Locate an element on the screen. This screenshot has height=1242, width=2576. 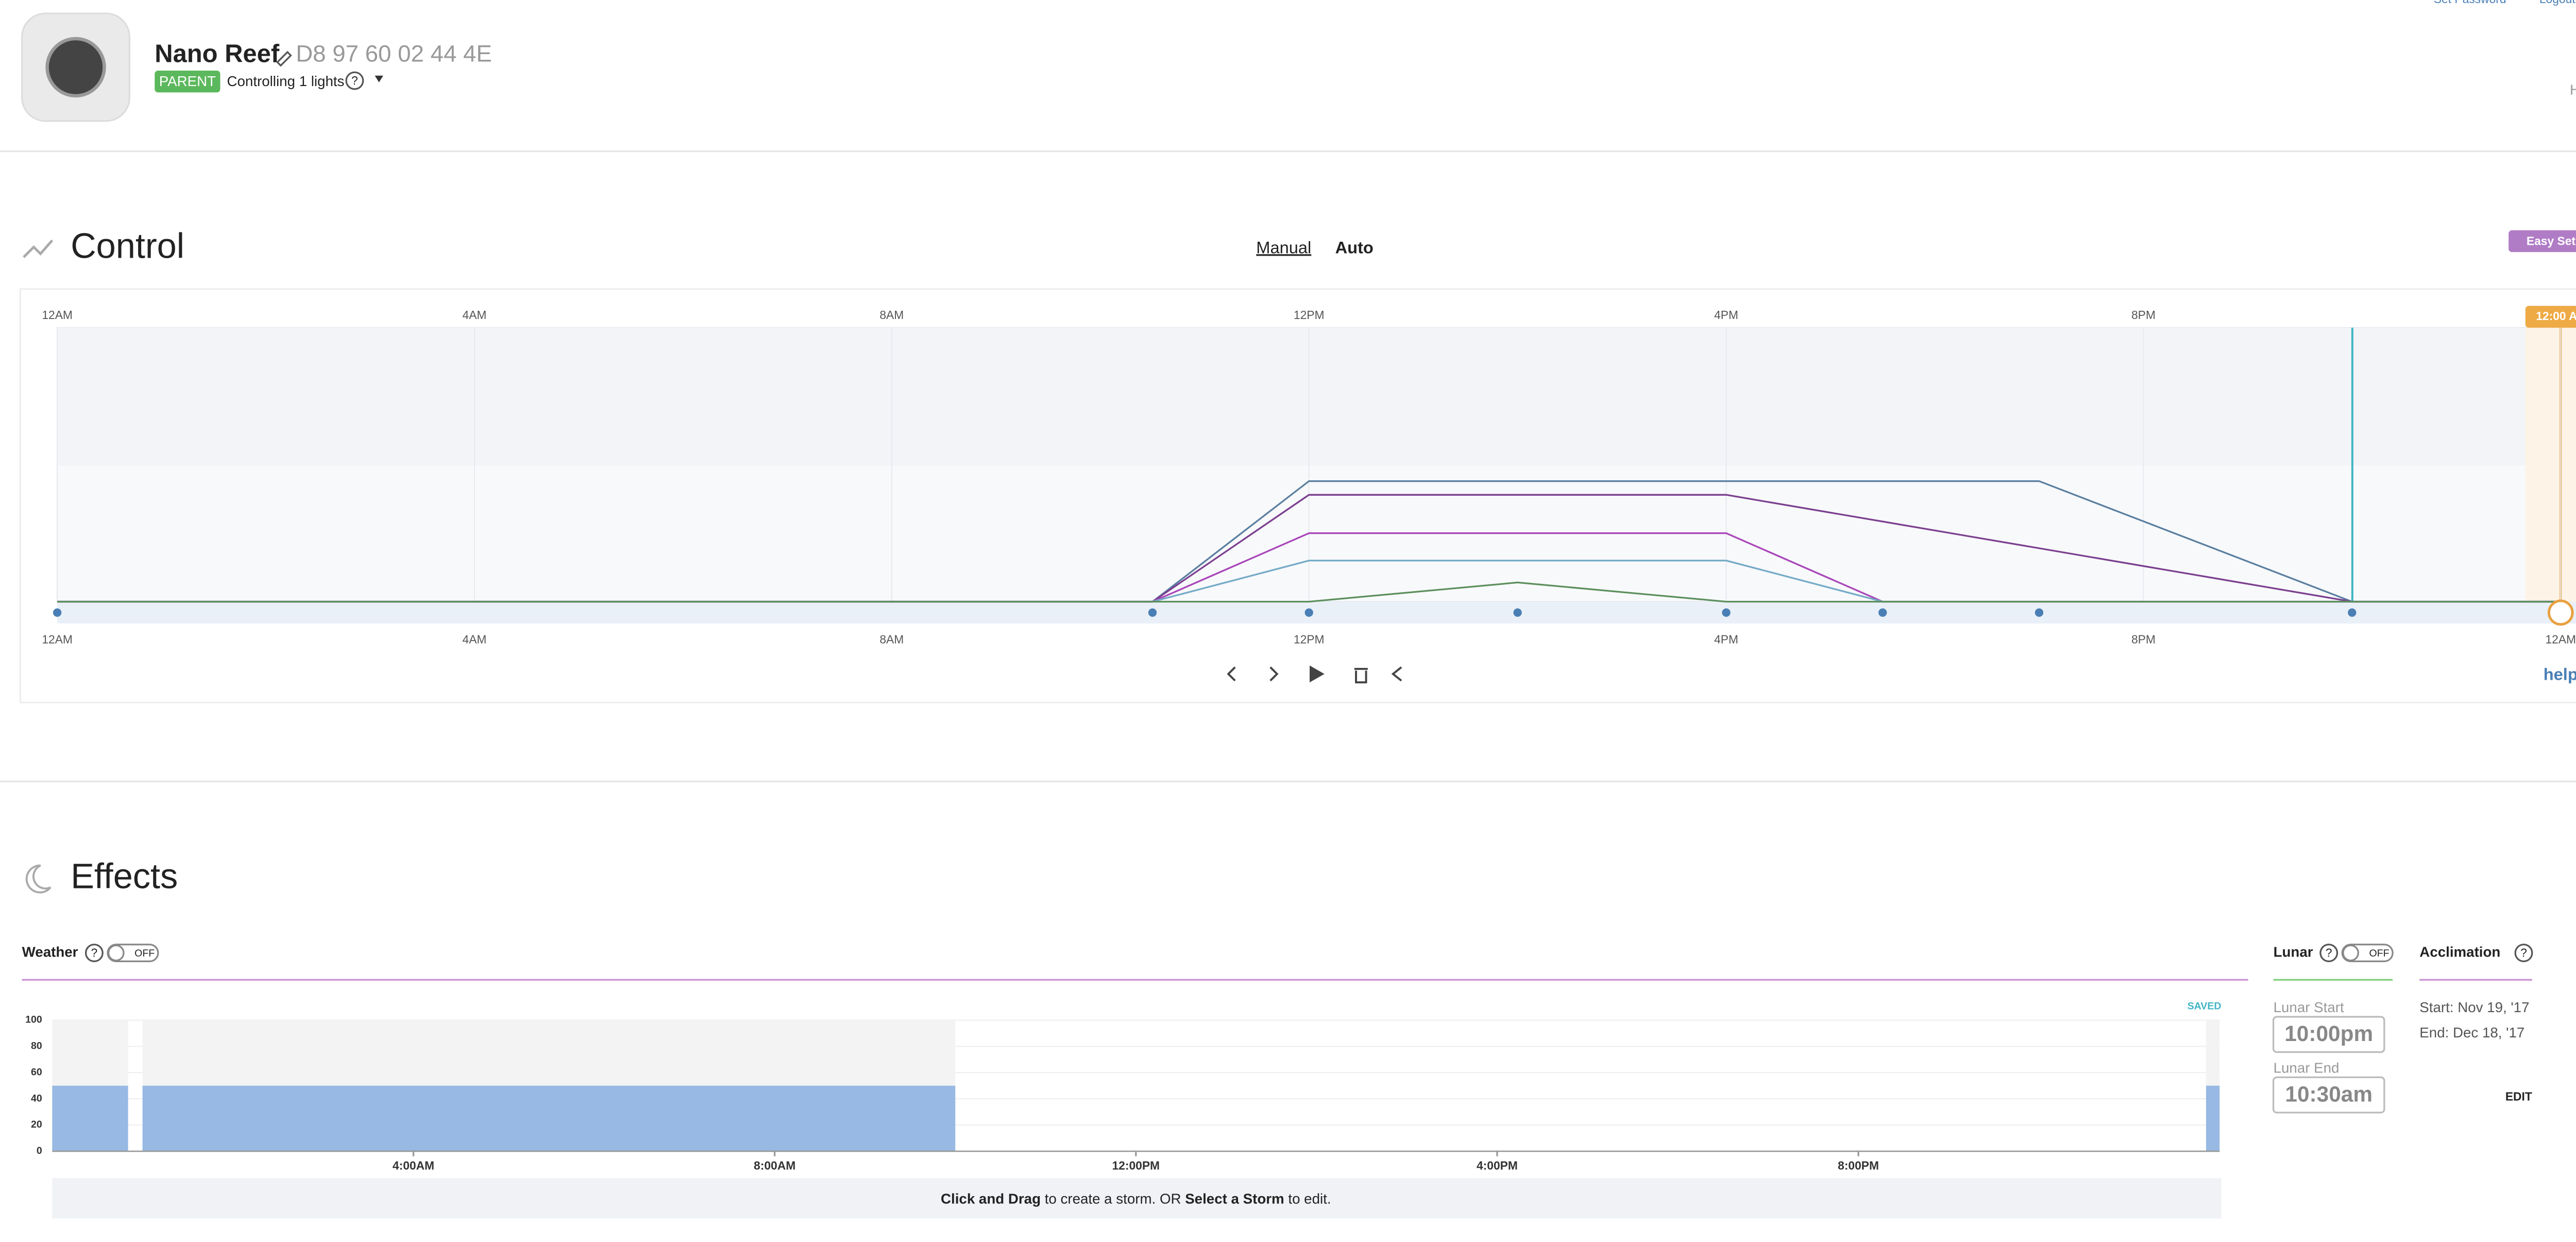
saved-status: SAVED is located at coordinates (2205, 1006).